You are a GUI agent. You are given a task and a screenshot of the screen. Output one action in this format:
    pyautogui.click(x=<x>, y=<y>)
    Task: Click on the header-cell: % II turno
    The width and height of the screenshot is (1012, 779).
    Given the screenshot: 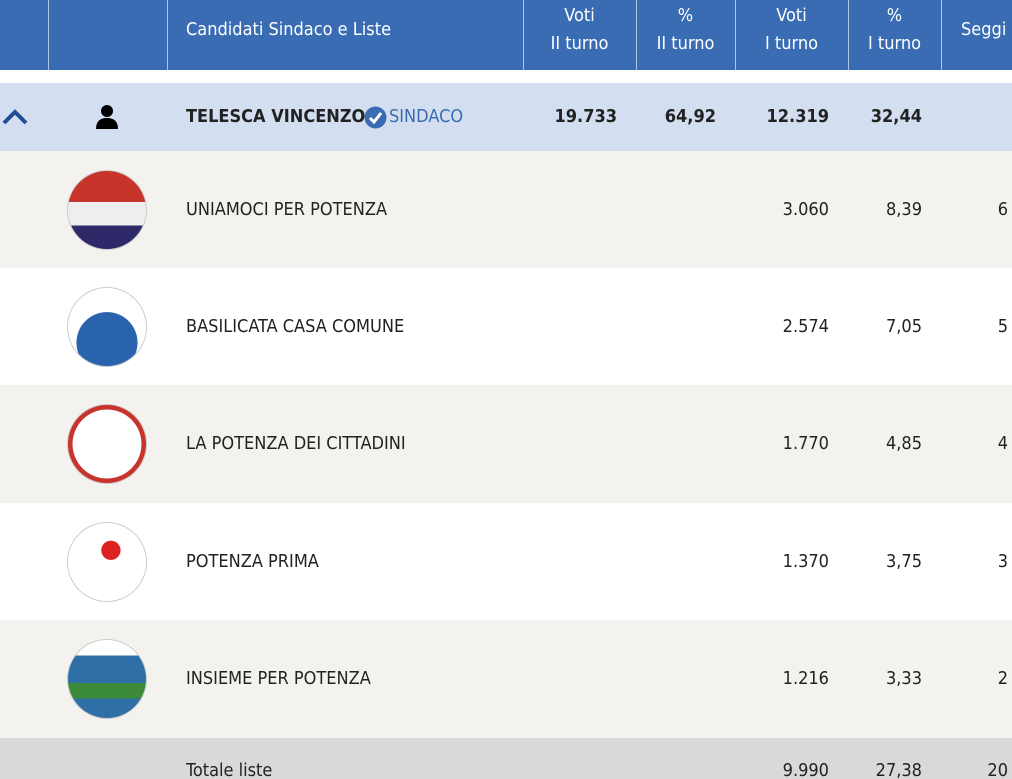 What is the action you would take?
    pyautogui.click(x=685, y=29)
    